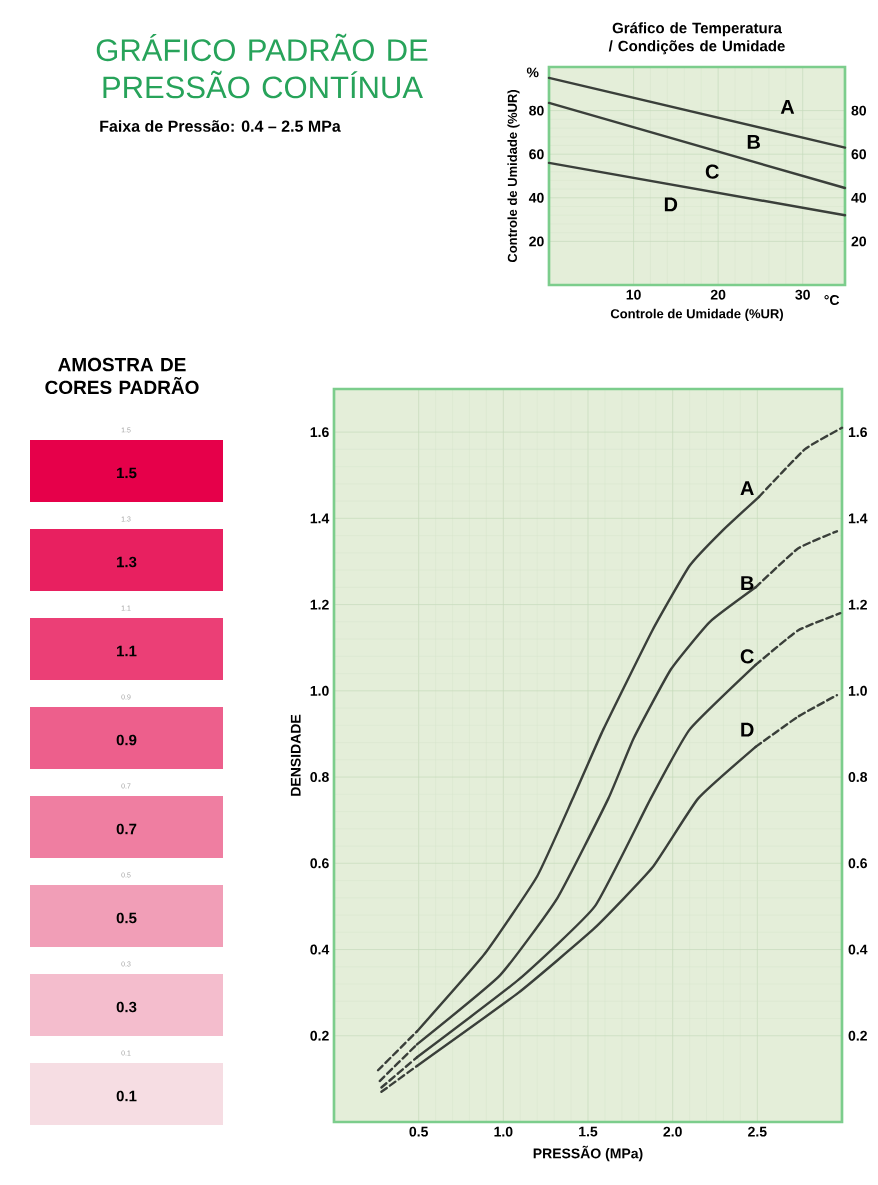 Image resolution: width=878 pixels, height=1185 pixels. Describe the element at coordinates (718, 294) in the screenshot. I see `x-tick-label: 20` at that location.